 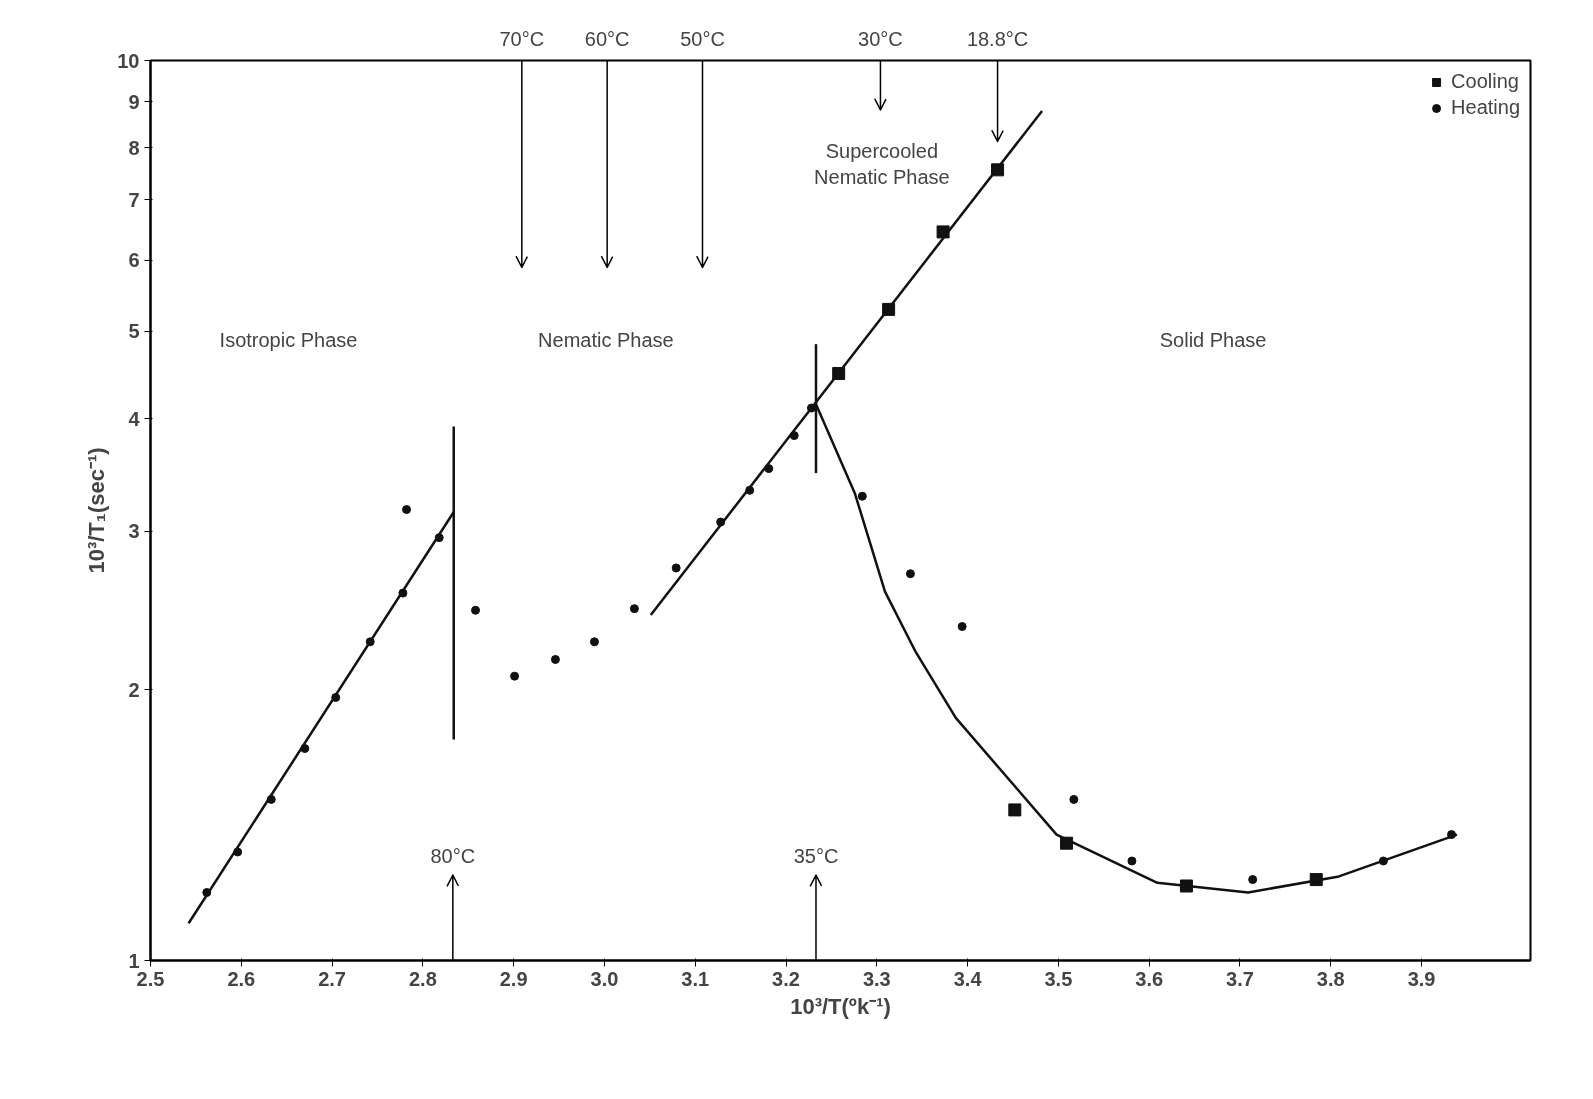 What do you see at coordinates (1213, 339) in the screenshot?
I see `annotation: Solid Phase` at bounding box center [1213, 339].